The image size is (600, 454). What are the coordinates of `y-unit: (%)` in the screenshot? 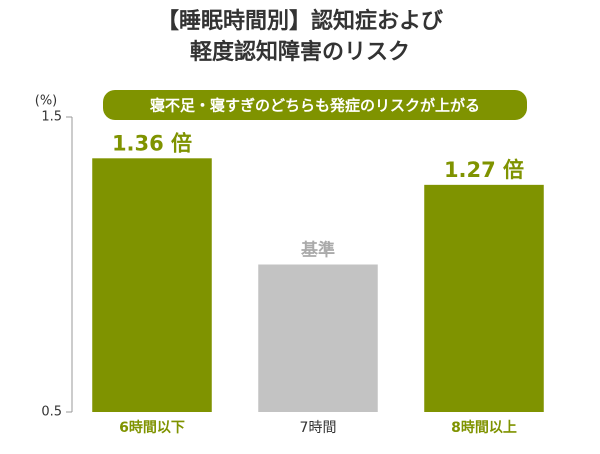 It's located at (46, 101).